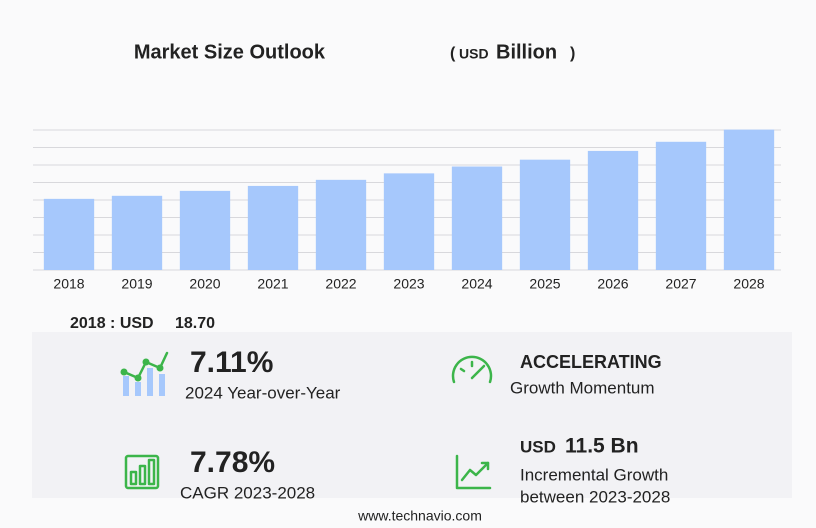  I want to click on x-tick-label: 2023, so click(408, 284).